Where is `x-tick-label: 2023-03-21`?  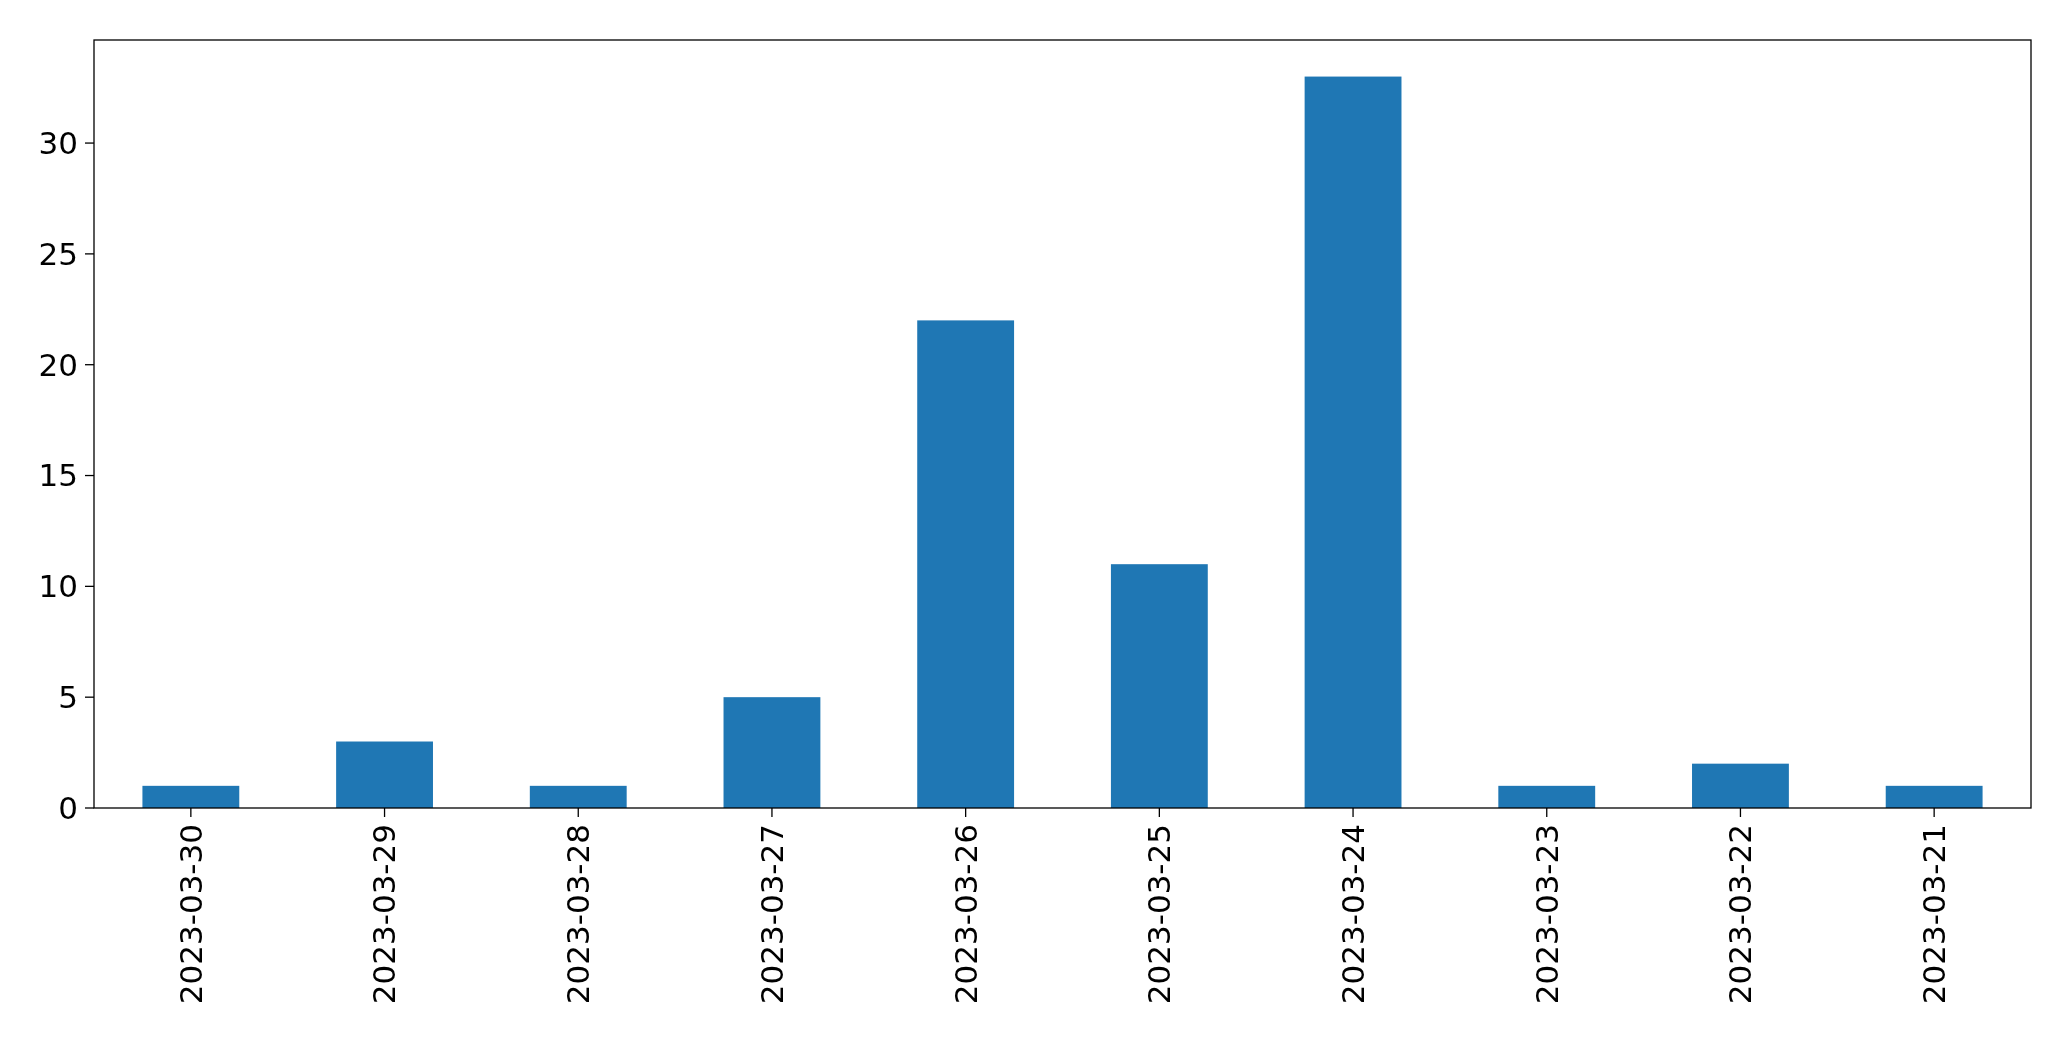 x-tick-label: 2023-03-21 is located at coordinates (1934, 914).